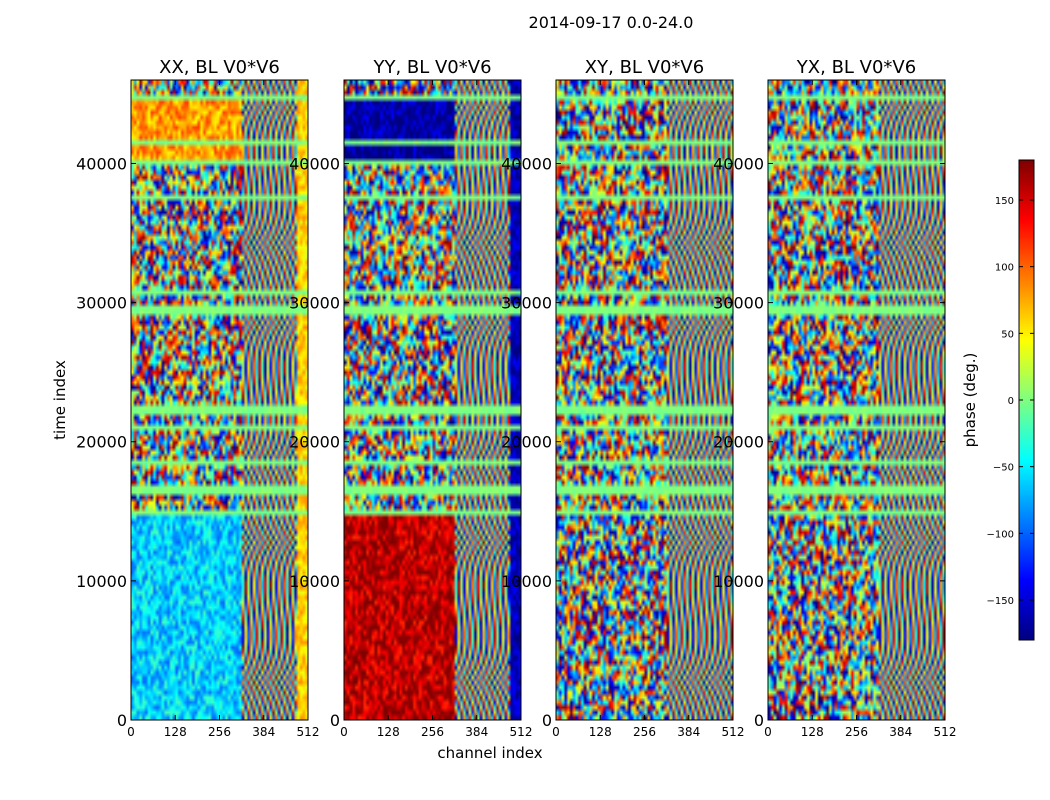 This screenshot has height=800, width=1050. Describe the element at coordinates (644, 67) in the screenshot. I see `panel-title: XY, BL V0*V6` at that location.